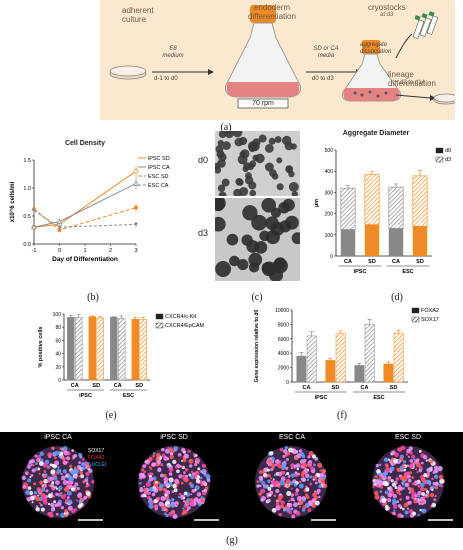 The height and width of the screenshot is (550, 463). Describe the element at coordinates (387, 7) in the screenshot. I see `stage-cryostocks: cryostocks` at that location.